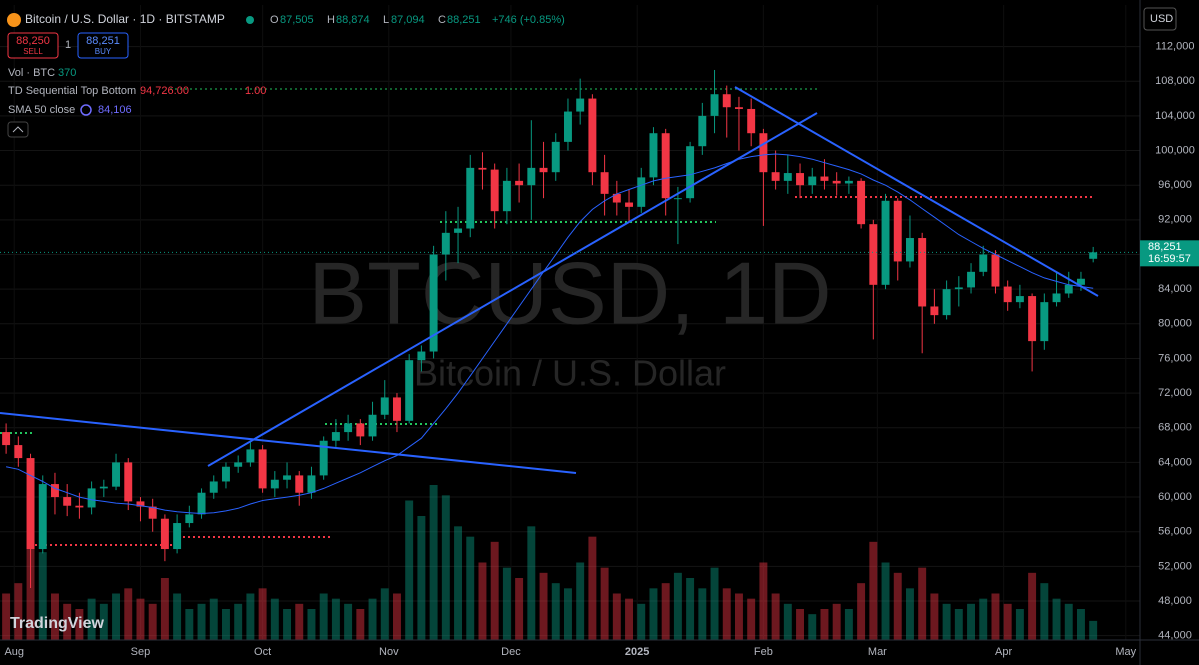 Image resolution: width=1199 pixels, height=665 pixels. Describe the element at coordinates (125, 19) in the screenshot. I see `symbol-title: Bitcoin / U.S. Dollar · 1D · BITSTAMP` at that location.